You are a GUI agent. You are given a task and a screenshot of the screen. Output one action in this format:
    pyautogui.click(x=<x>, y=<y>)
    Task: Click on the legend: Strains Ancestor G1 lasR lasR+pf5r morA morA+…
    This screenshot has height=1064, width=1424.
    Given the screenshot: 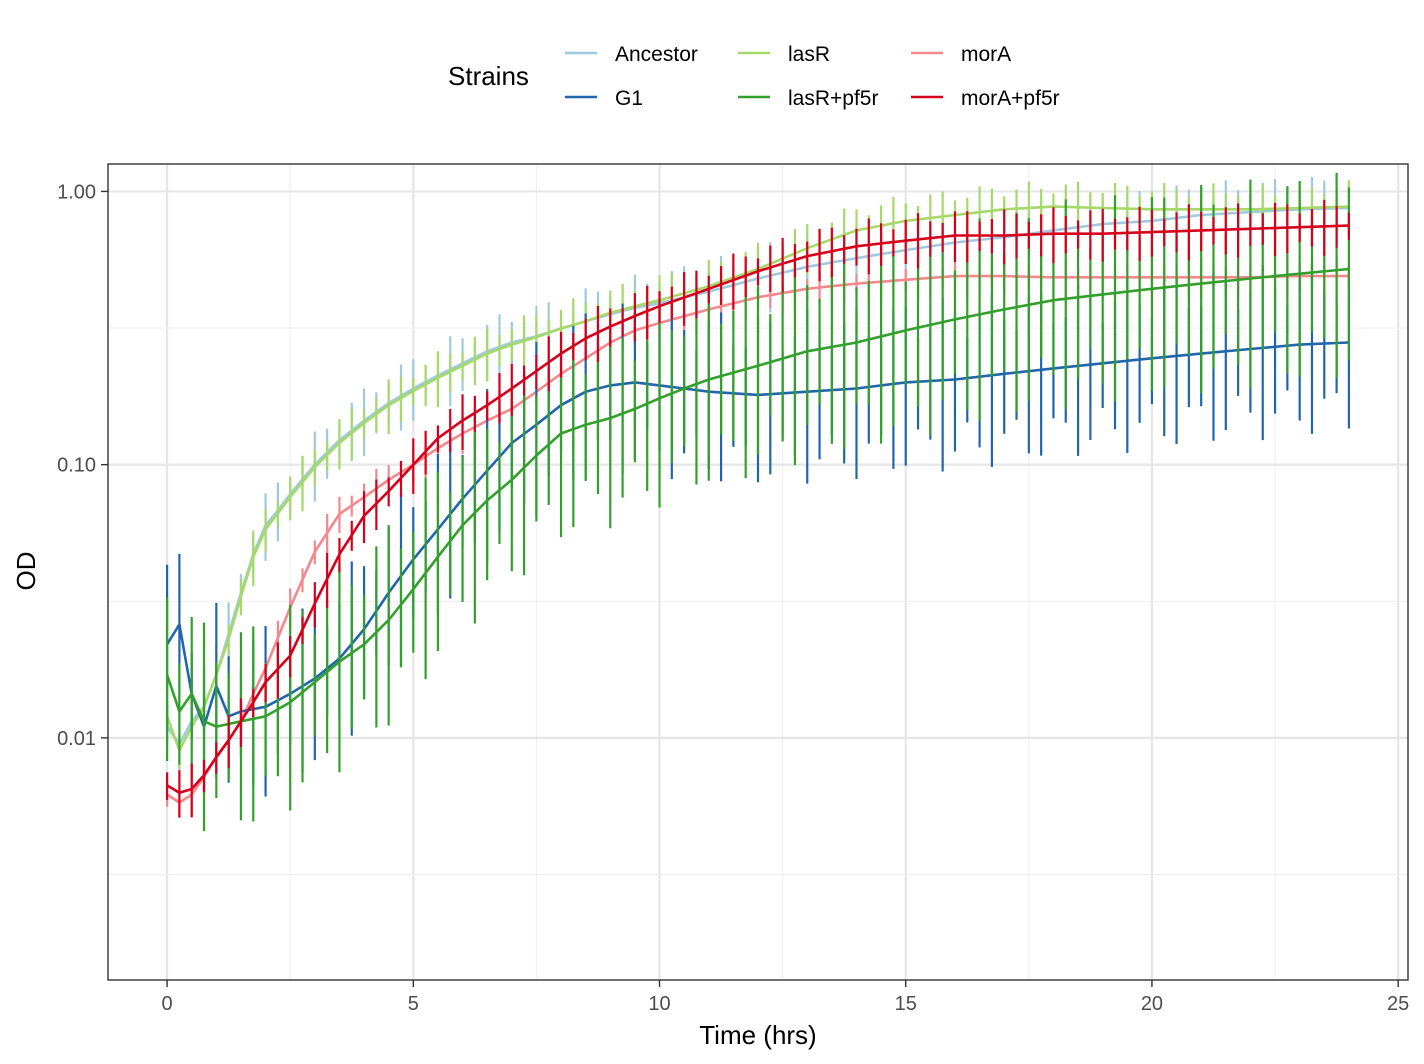 What is the action you would take?
    pyautogui.click(x=754, y=76)
    